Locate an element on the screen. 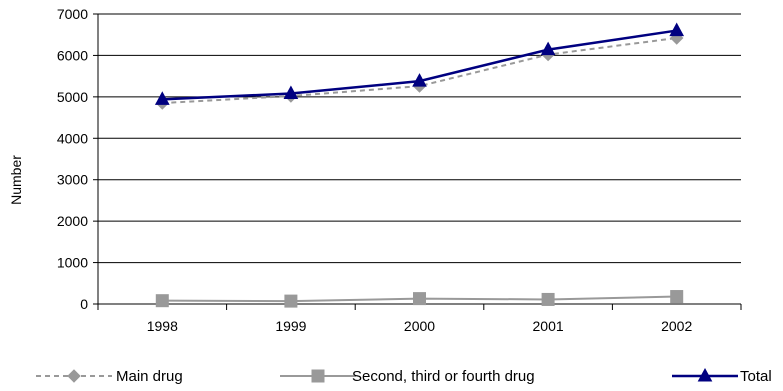 The width and height of the screenshot is (783, 391). legend-item-main-drug: Main drug is located at coordinates (109, 376).